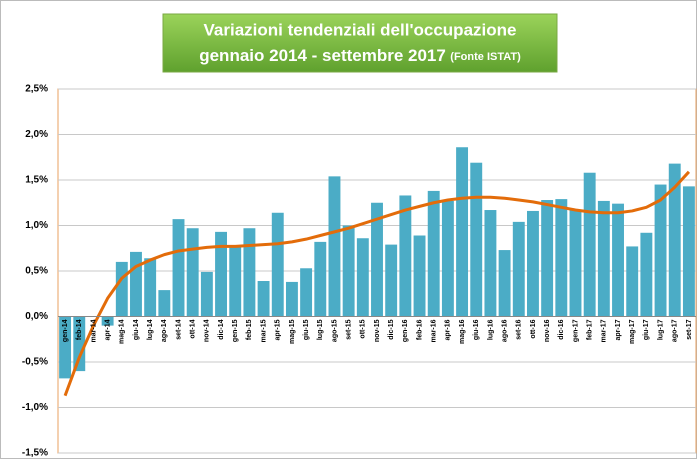 The height and width of the screenshot is (459, 697). Describe the element at coordinates (547, 330) in the screenshot. I see `x-tick-label: nov-16` at that location.